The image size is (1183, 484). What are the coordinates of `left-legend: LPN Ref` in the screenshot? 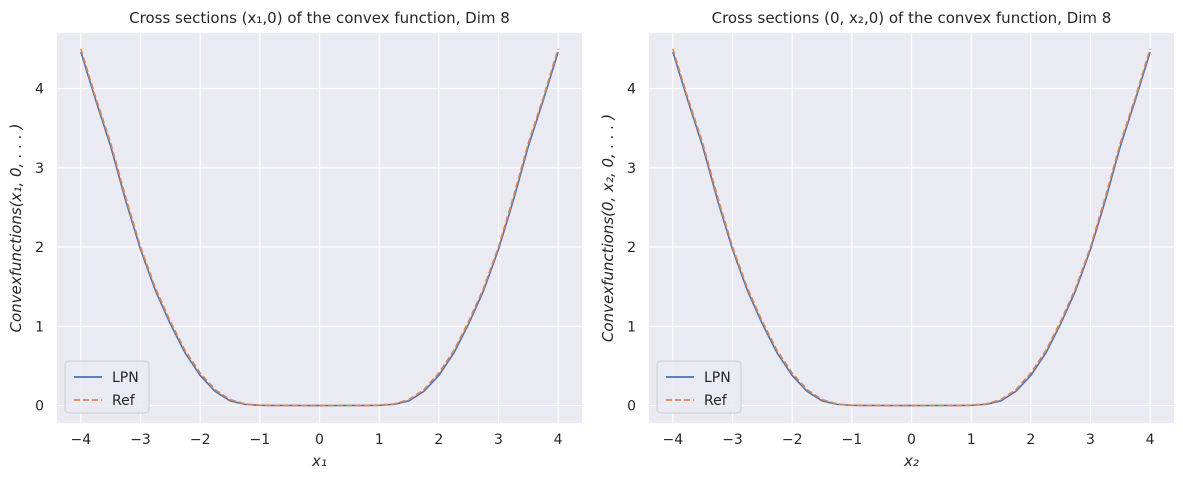 It's located at (107, 387).